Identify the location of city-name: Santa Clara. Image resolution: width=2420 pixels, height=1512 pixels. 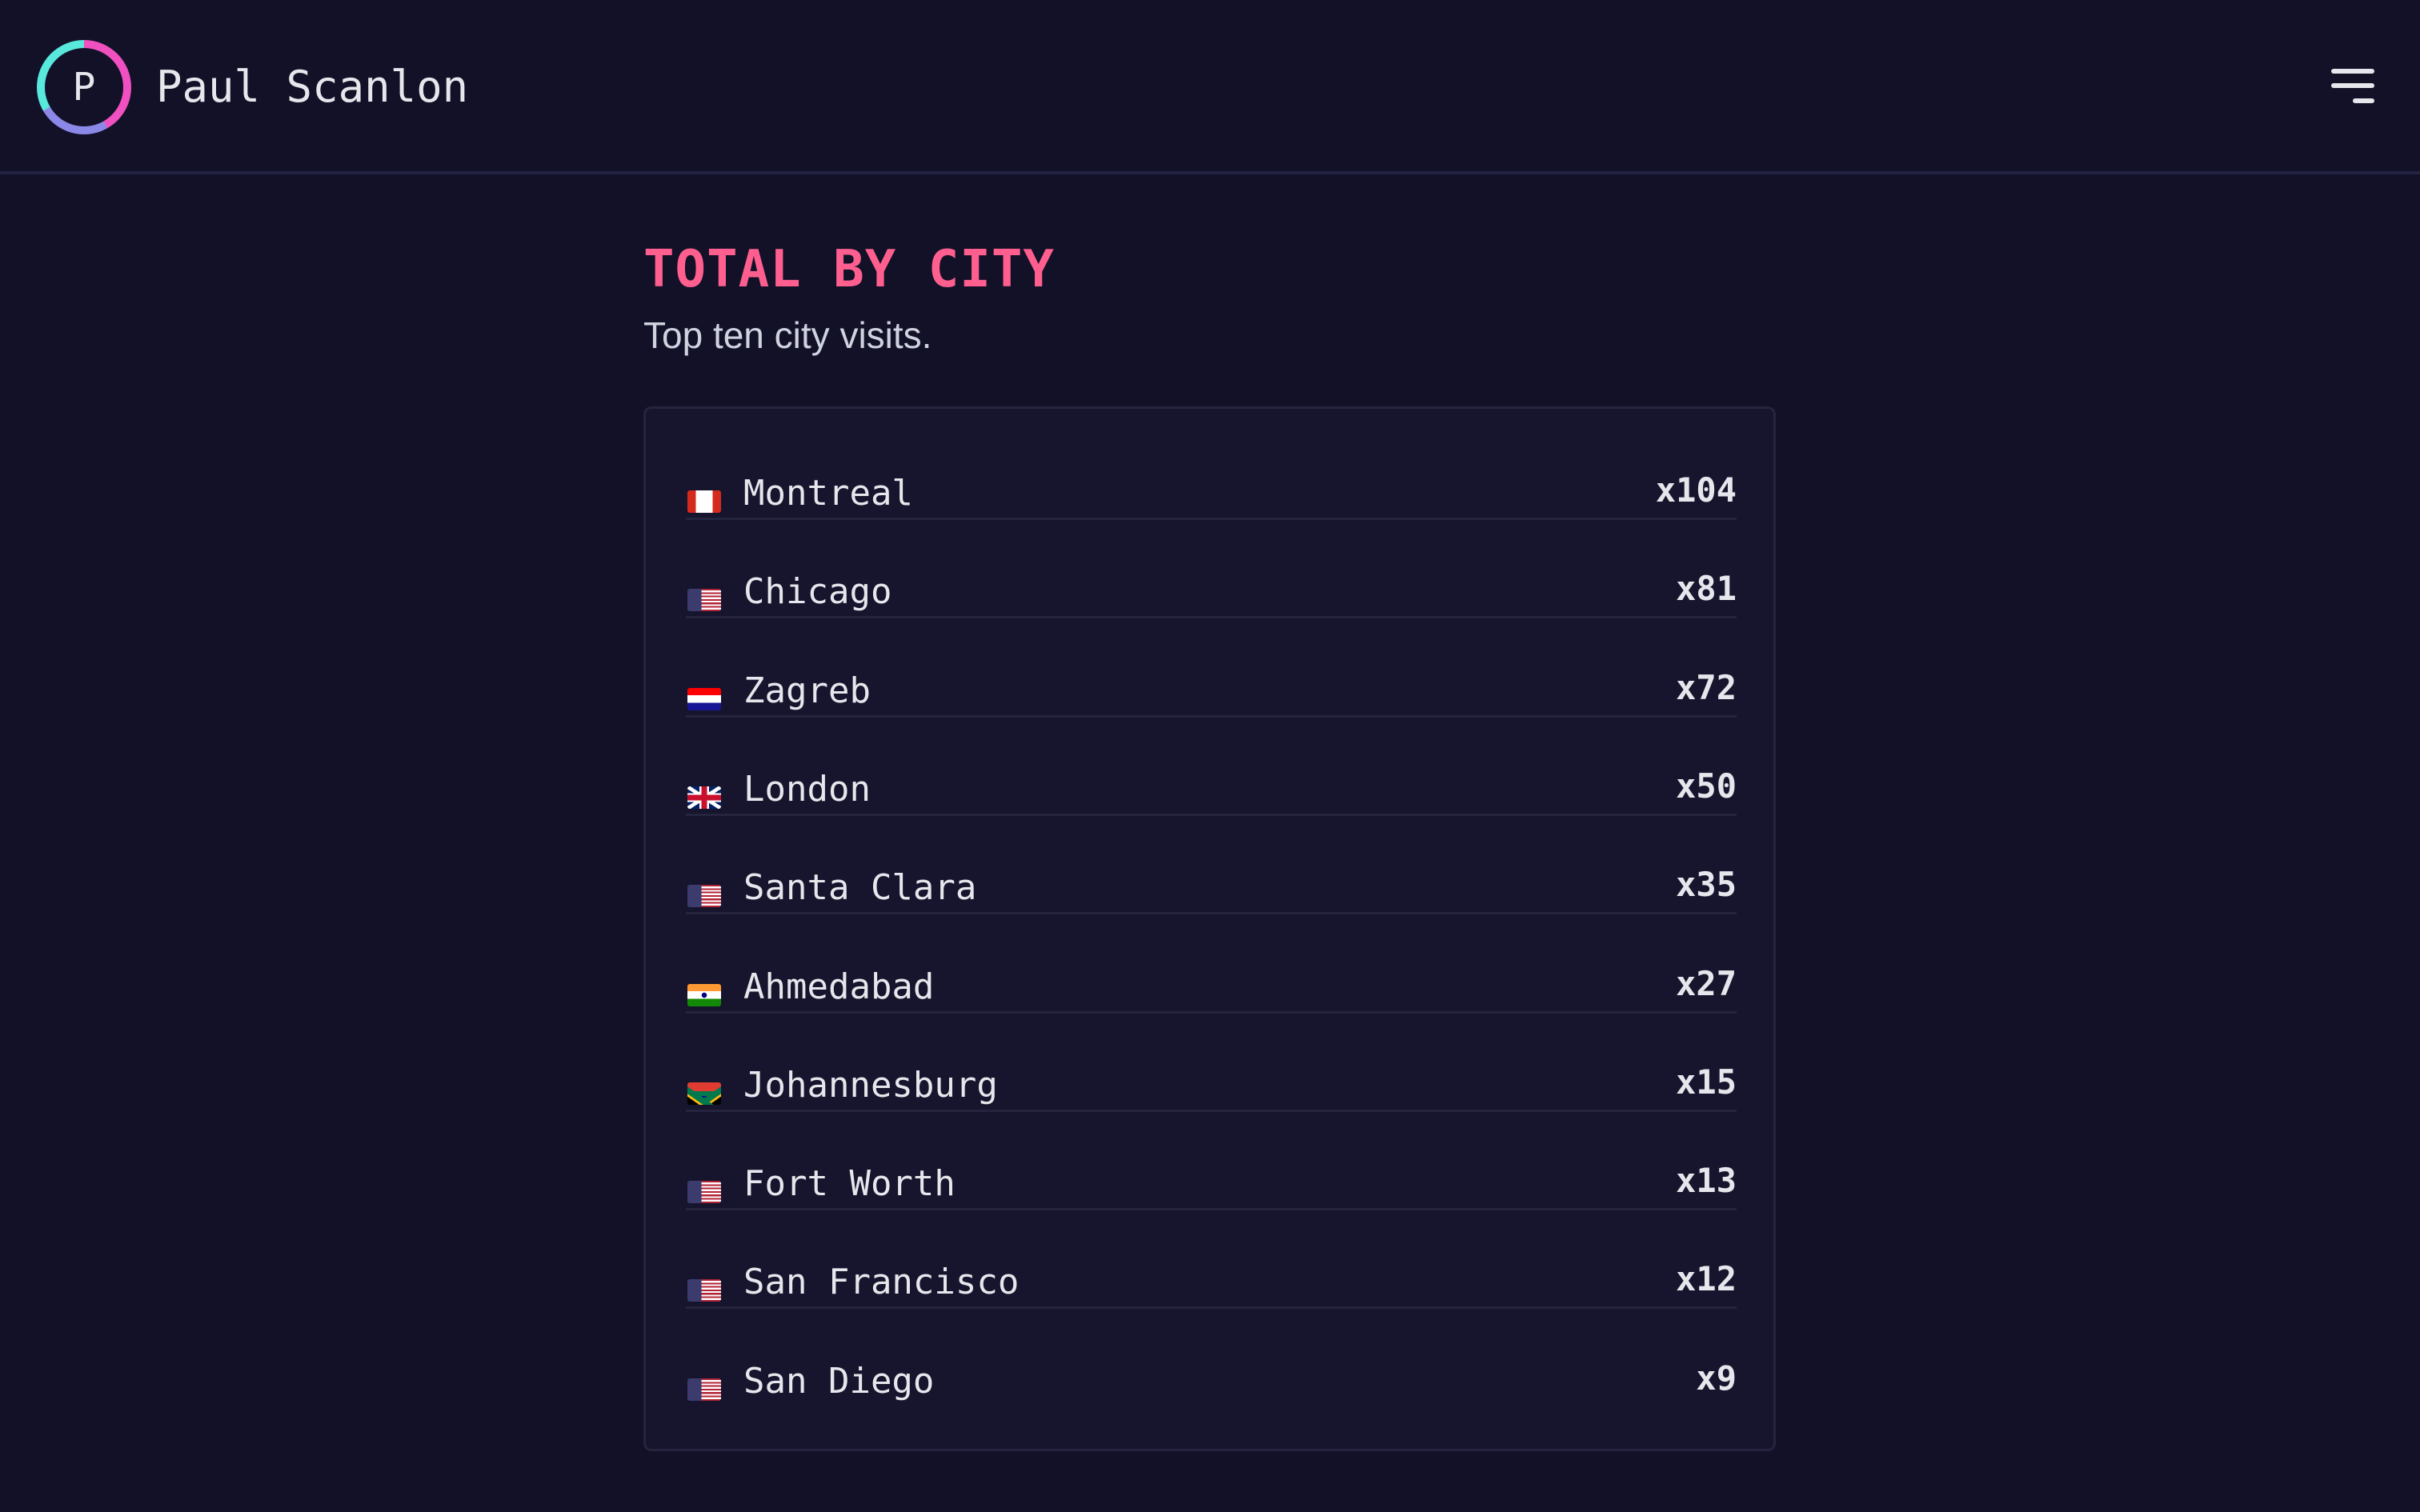
(860, 888).